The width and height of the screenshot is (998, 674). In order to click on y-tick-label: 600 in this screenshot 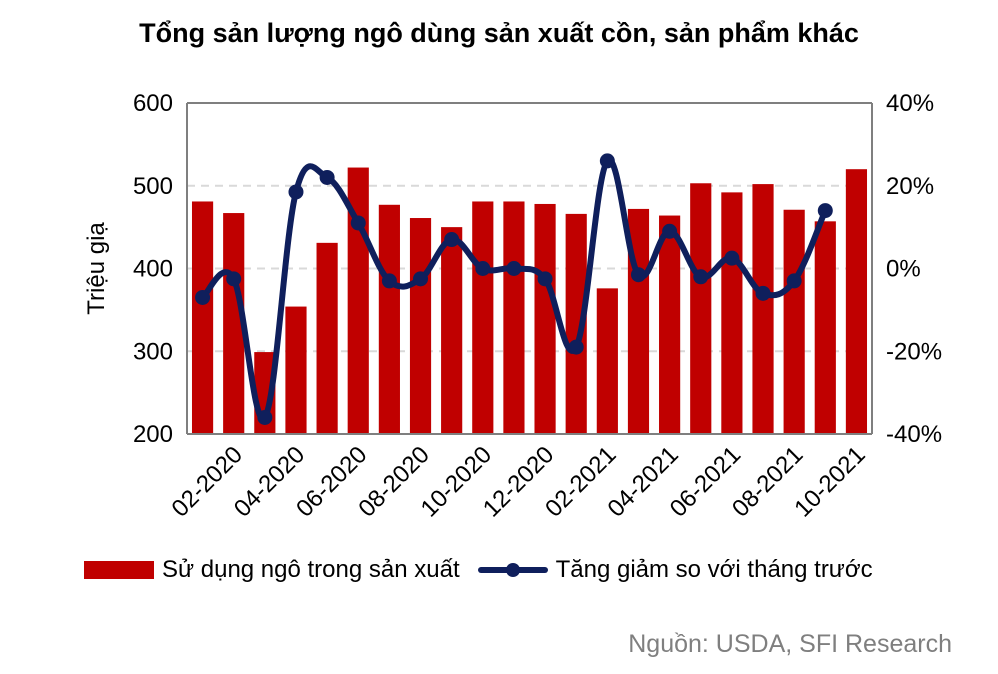, I will do `click(153, 103)`.